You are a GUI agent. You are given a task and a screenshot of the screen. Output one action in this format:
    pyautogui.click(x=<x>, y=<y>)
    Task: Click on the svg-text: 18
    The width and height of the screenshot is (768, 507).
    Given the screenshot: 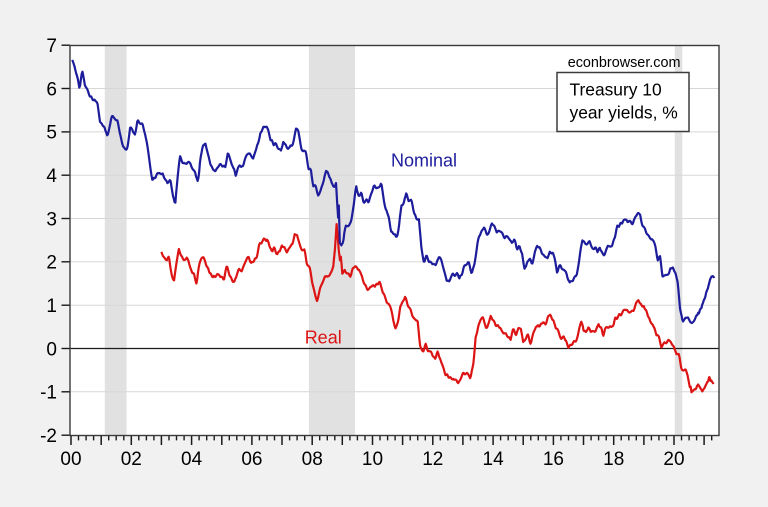 What is the action you would take?
    pyautogui.click(x=613, y=459)
    